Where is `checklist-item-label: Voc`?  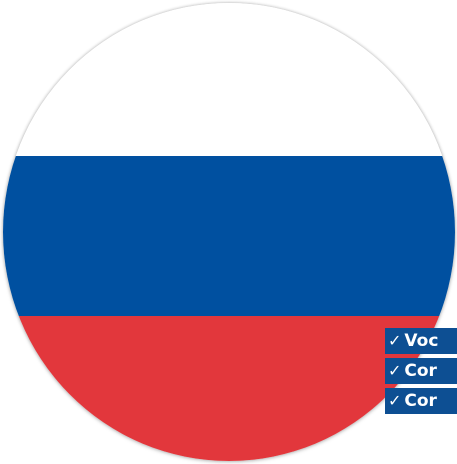 checklist-item-label: Voc is located at coordinates (421, 341).